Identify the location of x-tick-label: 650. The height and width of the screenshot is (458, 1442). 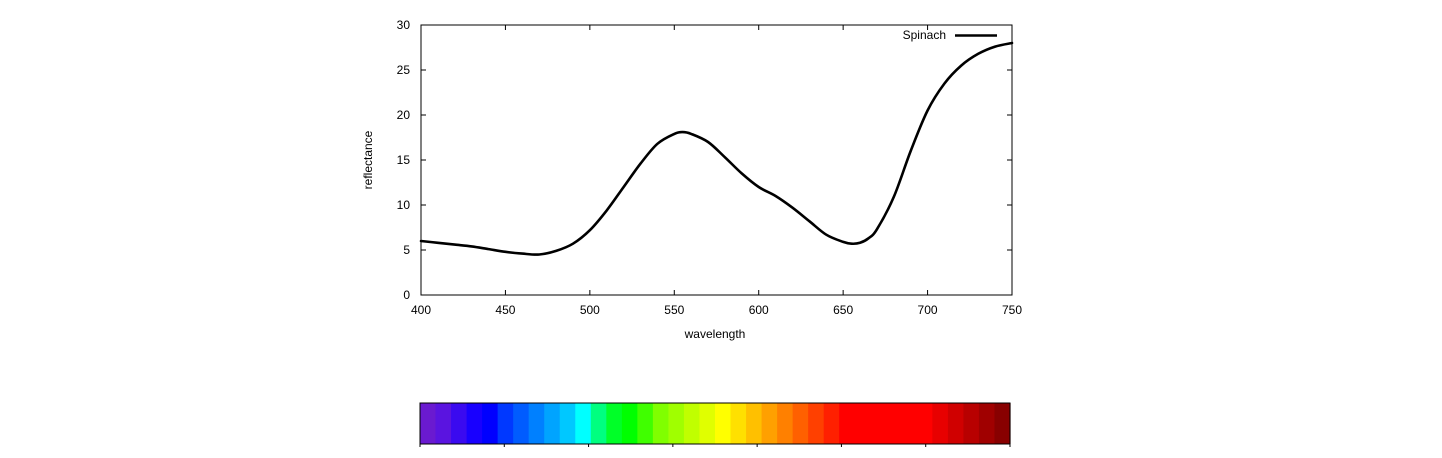
(843, 310).